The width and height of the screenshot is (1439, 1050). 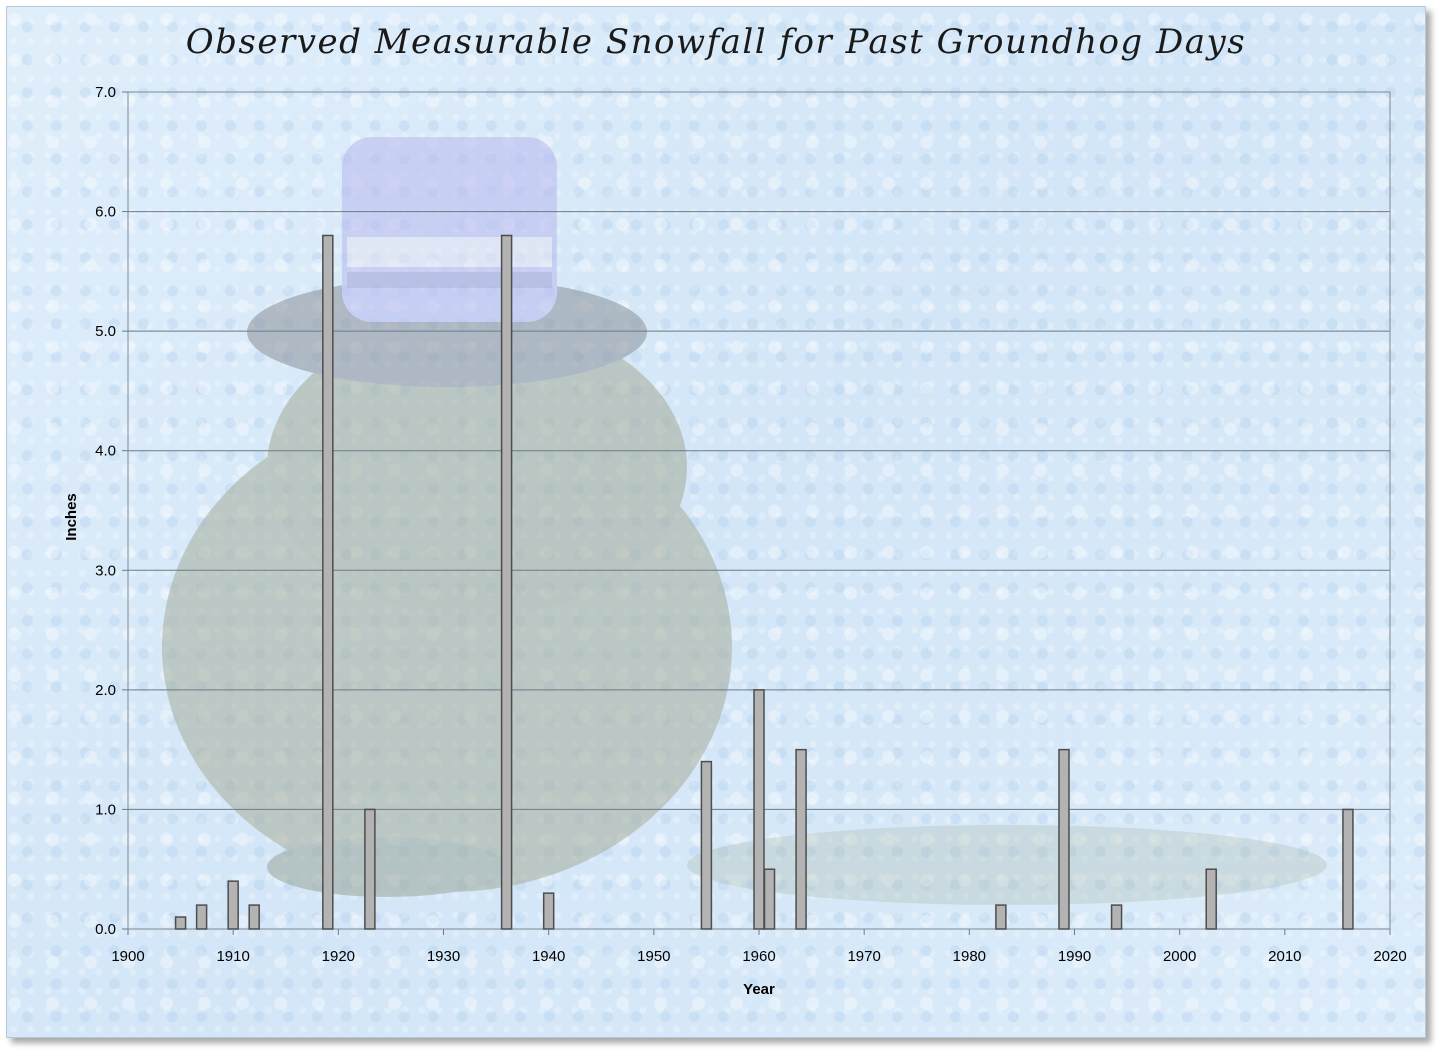 What do you see at coordinates (1284, 956) in the screenshot?
I see `x-tick-label: 2010` at bounding box center [1284, 956].